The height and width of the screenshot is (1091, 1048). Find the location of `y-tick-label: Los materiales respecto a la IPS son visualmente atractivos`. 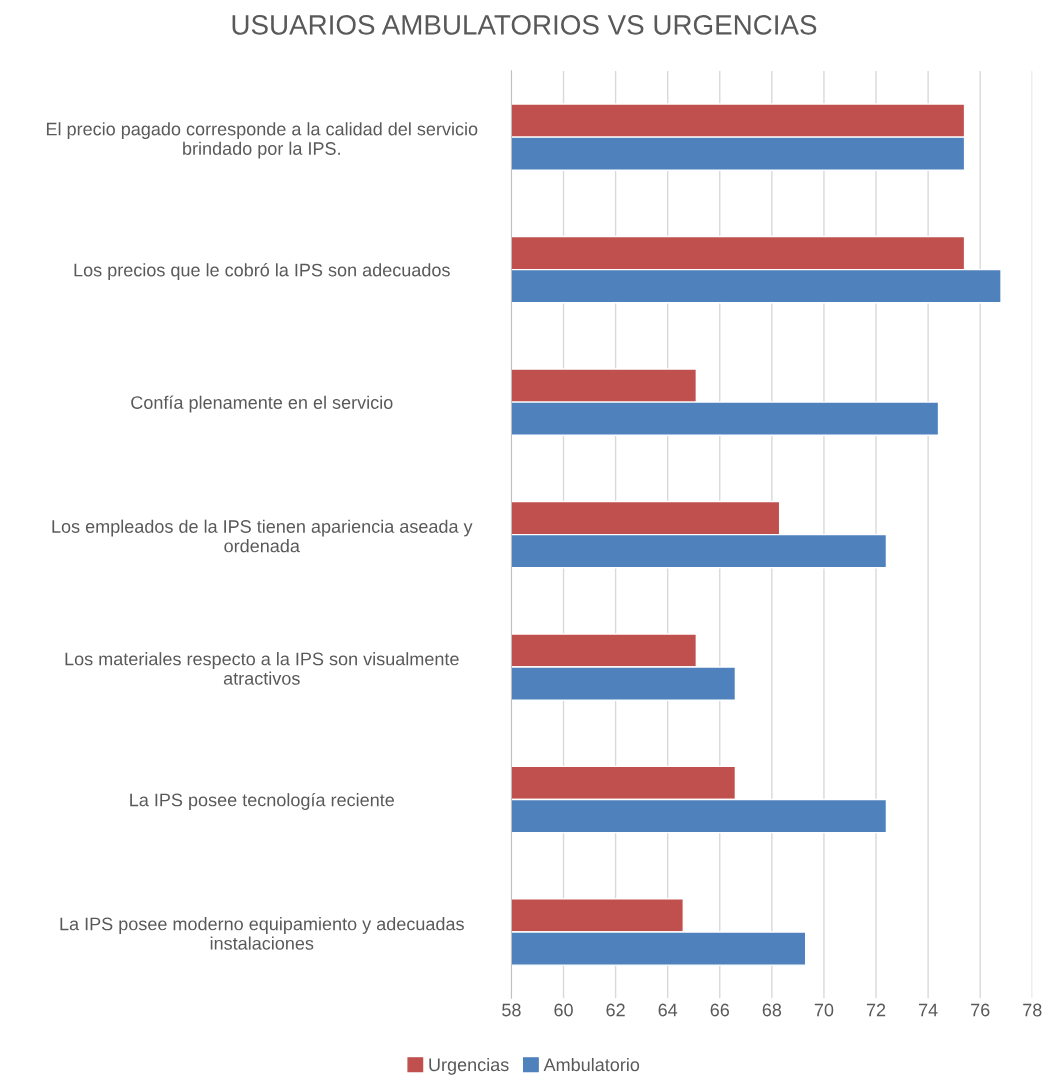

y-tick-label: Los materiales respecto a la IPS son visualmente atractivos is located at coordinates (262, 668).